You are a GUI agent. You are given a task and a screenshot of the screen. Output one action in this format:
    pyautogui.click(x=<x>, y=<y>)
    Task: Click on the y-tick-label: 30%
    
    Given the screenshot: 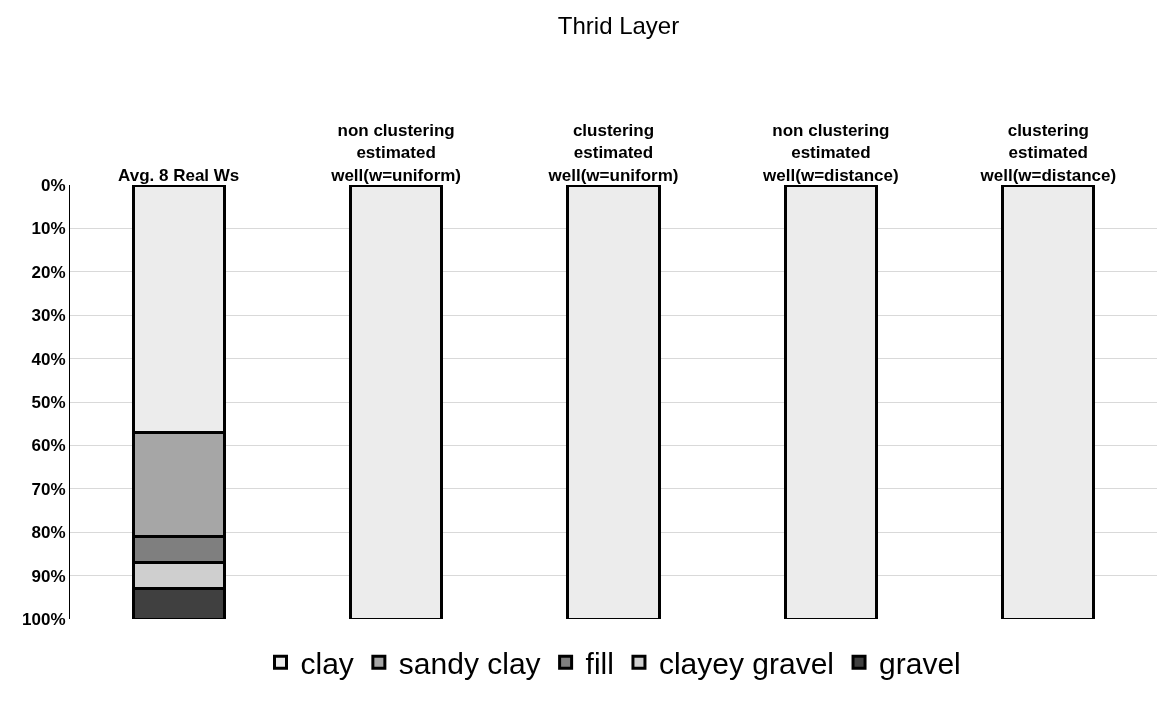 What is the action you would take?
    pyautogui.click(x=48, y=316)
    